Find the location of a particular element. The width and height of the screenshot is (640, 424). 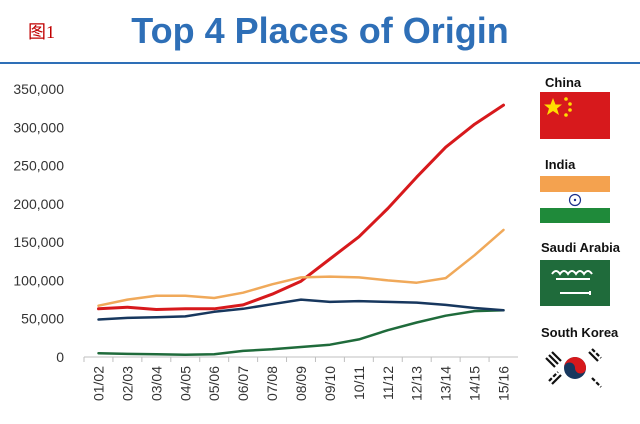

x-tick-label: 05/06 is located at coordinates (214, 383).